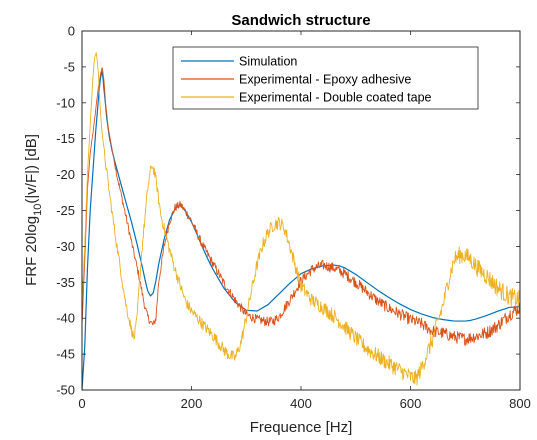 The height and width of the screenshot is (440, 537). What do you see at coordinates (520, 403) in the screenshot?
I see `x-tick-label: 800` at bounding box center [520, 403].